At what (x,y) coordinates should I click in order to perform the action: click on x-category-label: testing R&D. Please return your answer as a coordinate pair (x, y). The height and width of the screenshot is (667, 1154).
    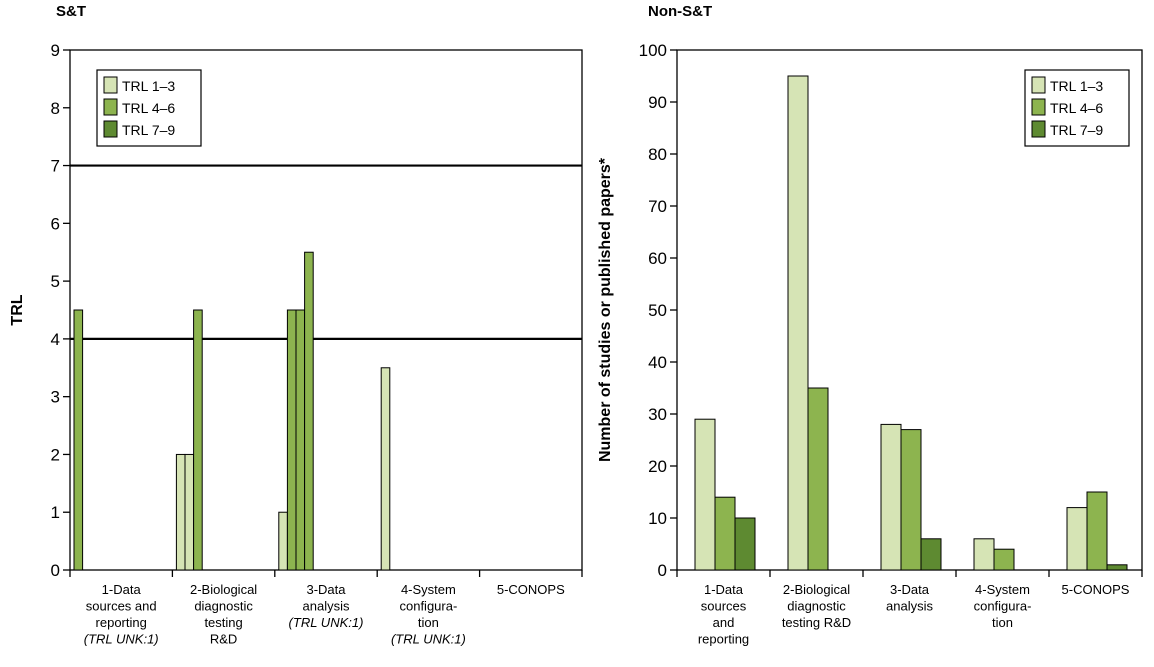
    Looking at the image, I should click on (816, 622).